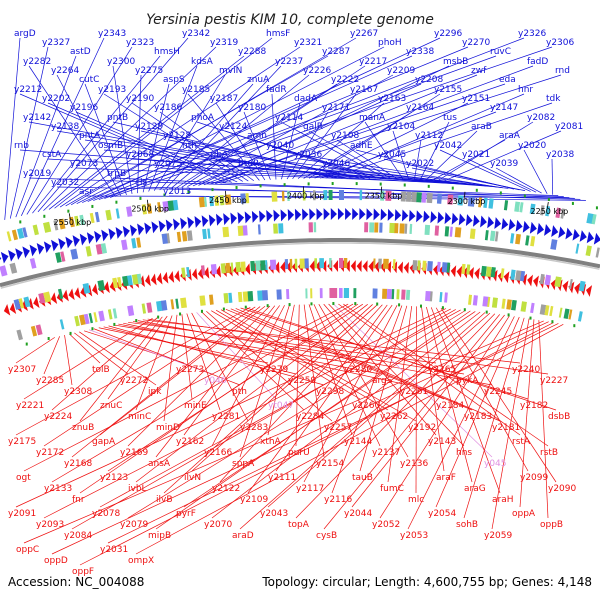  Describe the element at coordinates (414, 464) in the screenshot. I see `reverse-gene-label: y2136` at that location.